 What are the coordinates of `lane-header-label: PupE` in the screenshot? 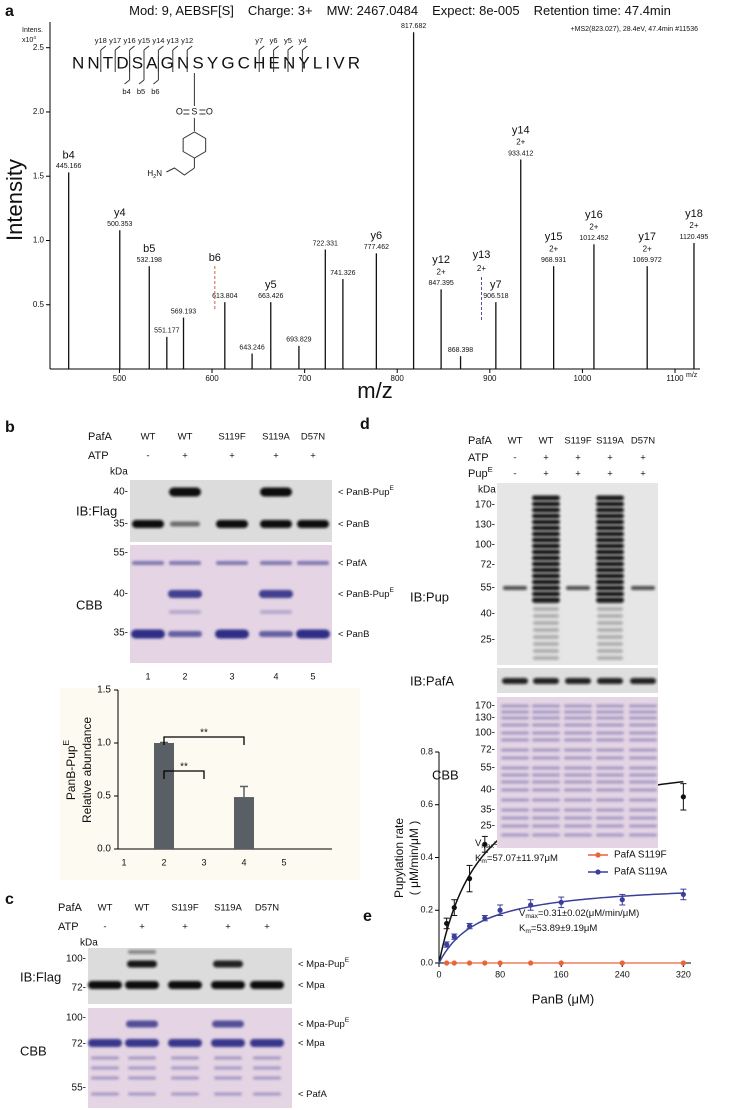 It's located at (480, 472).